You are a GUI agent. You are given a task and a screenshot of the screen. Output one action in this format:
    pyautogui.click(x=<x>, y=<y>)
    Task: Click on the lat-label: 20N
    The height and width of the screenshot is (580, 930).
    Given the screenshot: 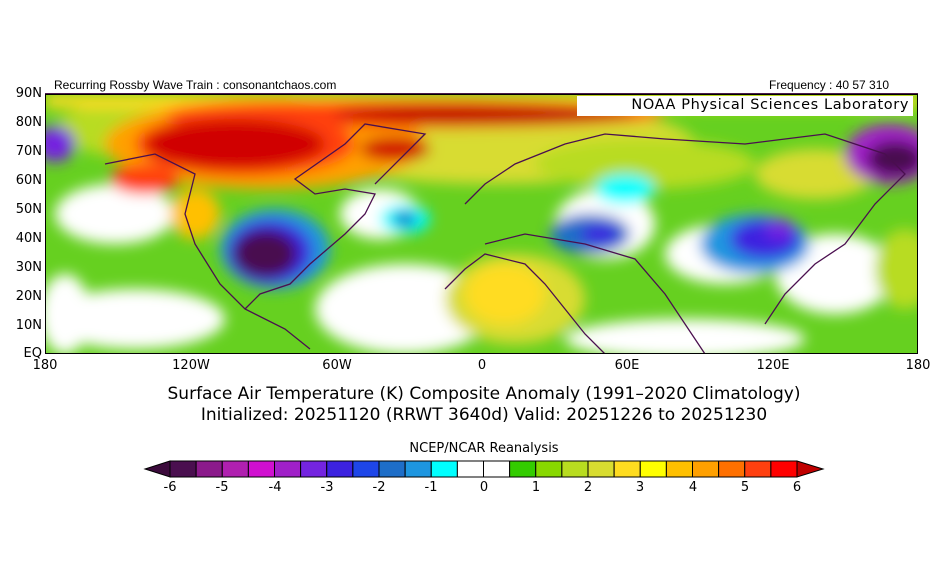 What is the action you would take?
    pyautogui.click(x=28, y=296)
    